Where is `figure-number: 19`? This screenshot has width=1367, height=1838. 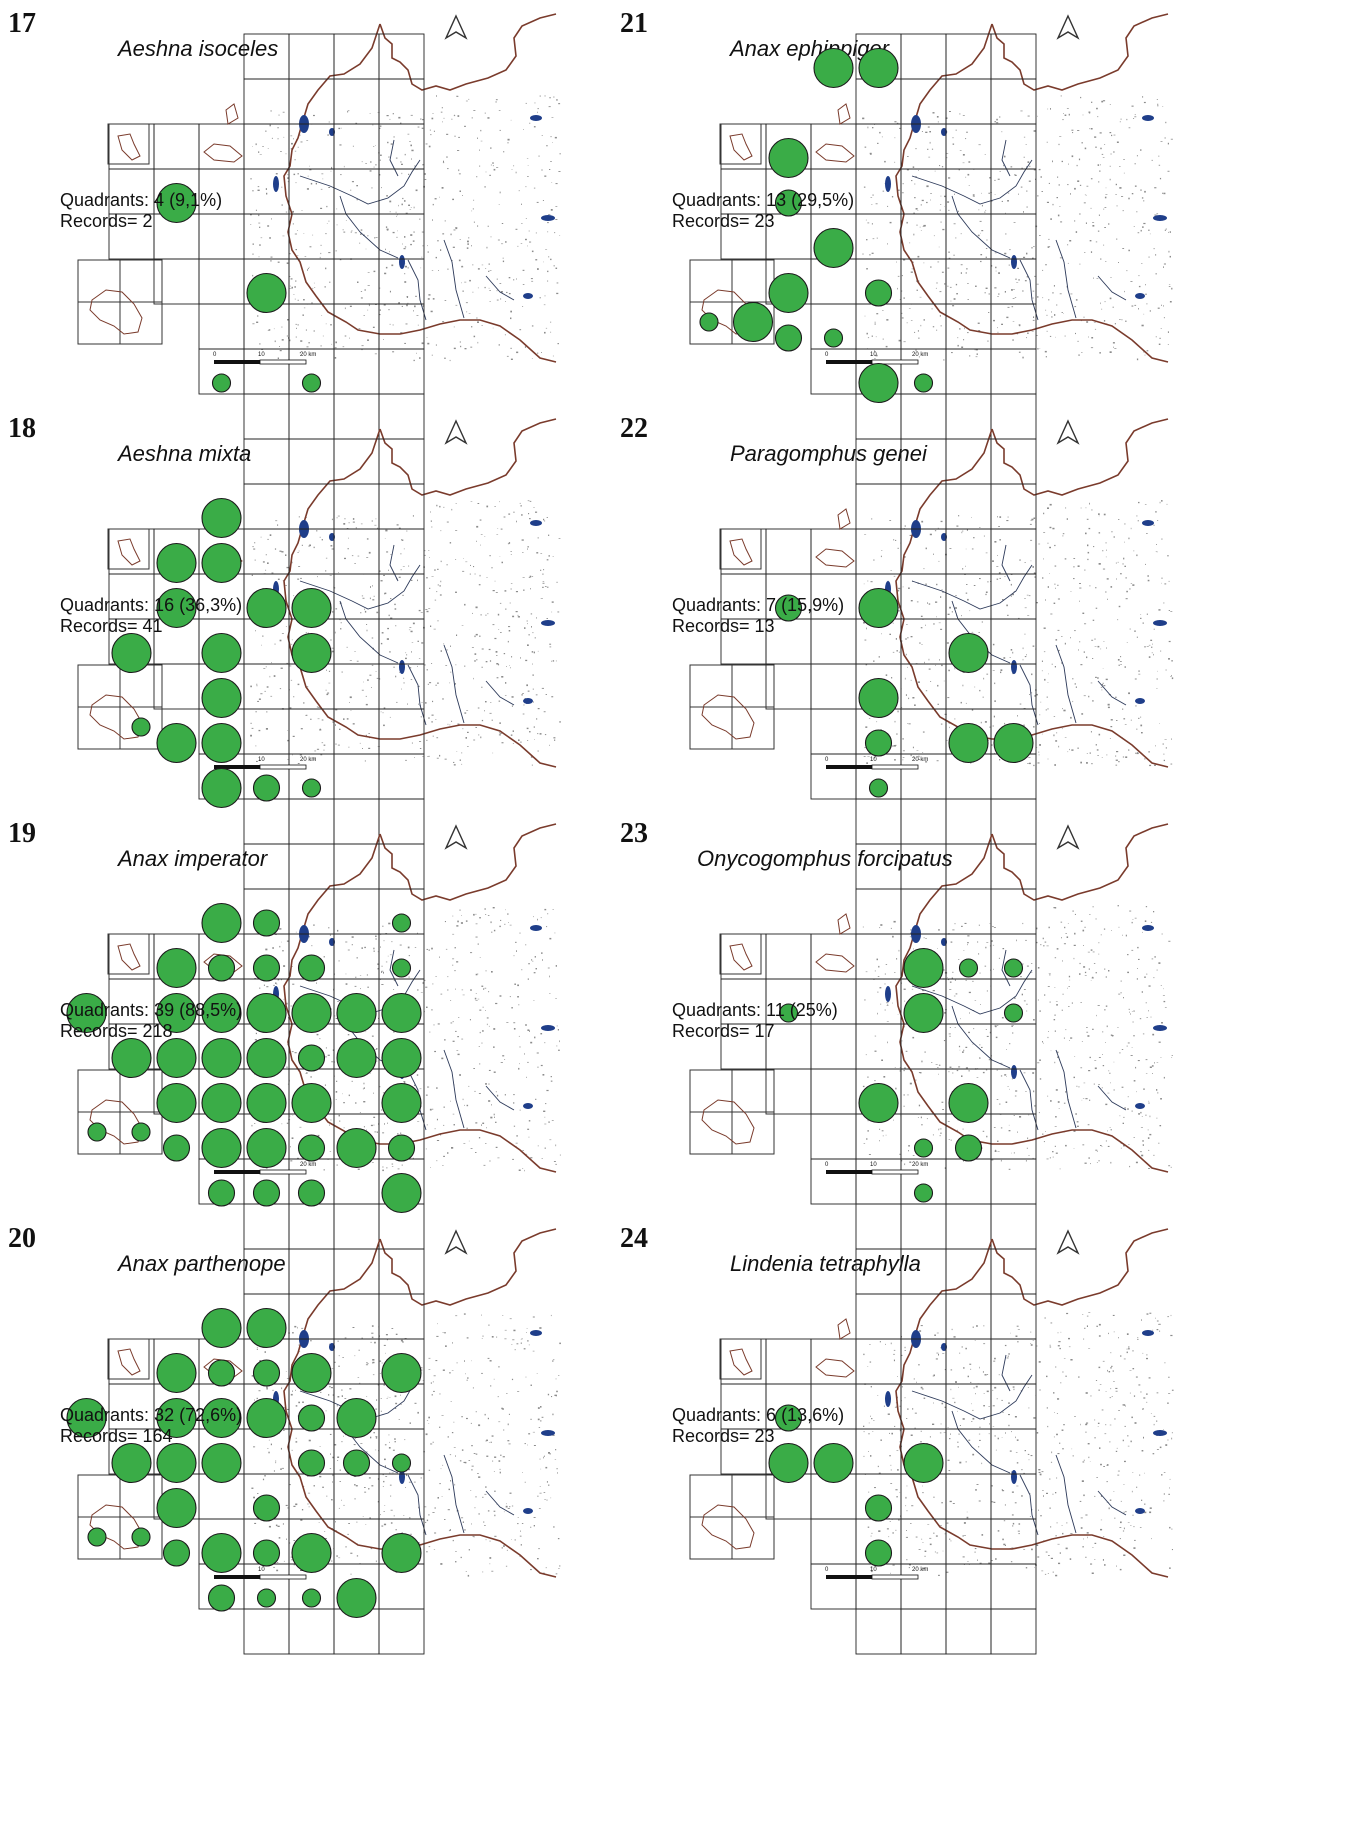 figure-number: 19 is located at coordinates (22, 833).